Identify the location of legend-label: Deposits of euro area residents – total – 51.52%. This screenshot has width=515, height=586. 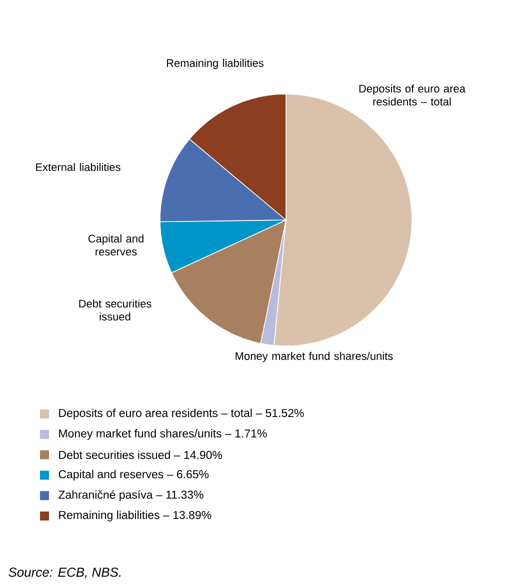
(181, 414).